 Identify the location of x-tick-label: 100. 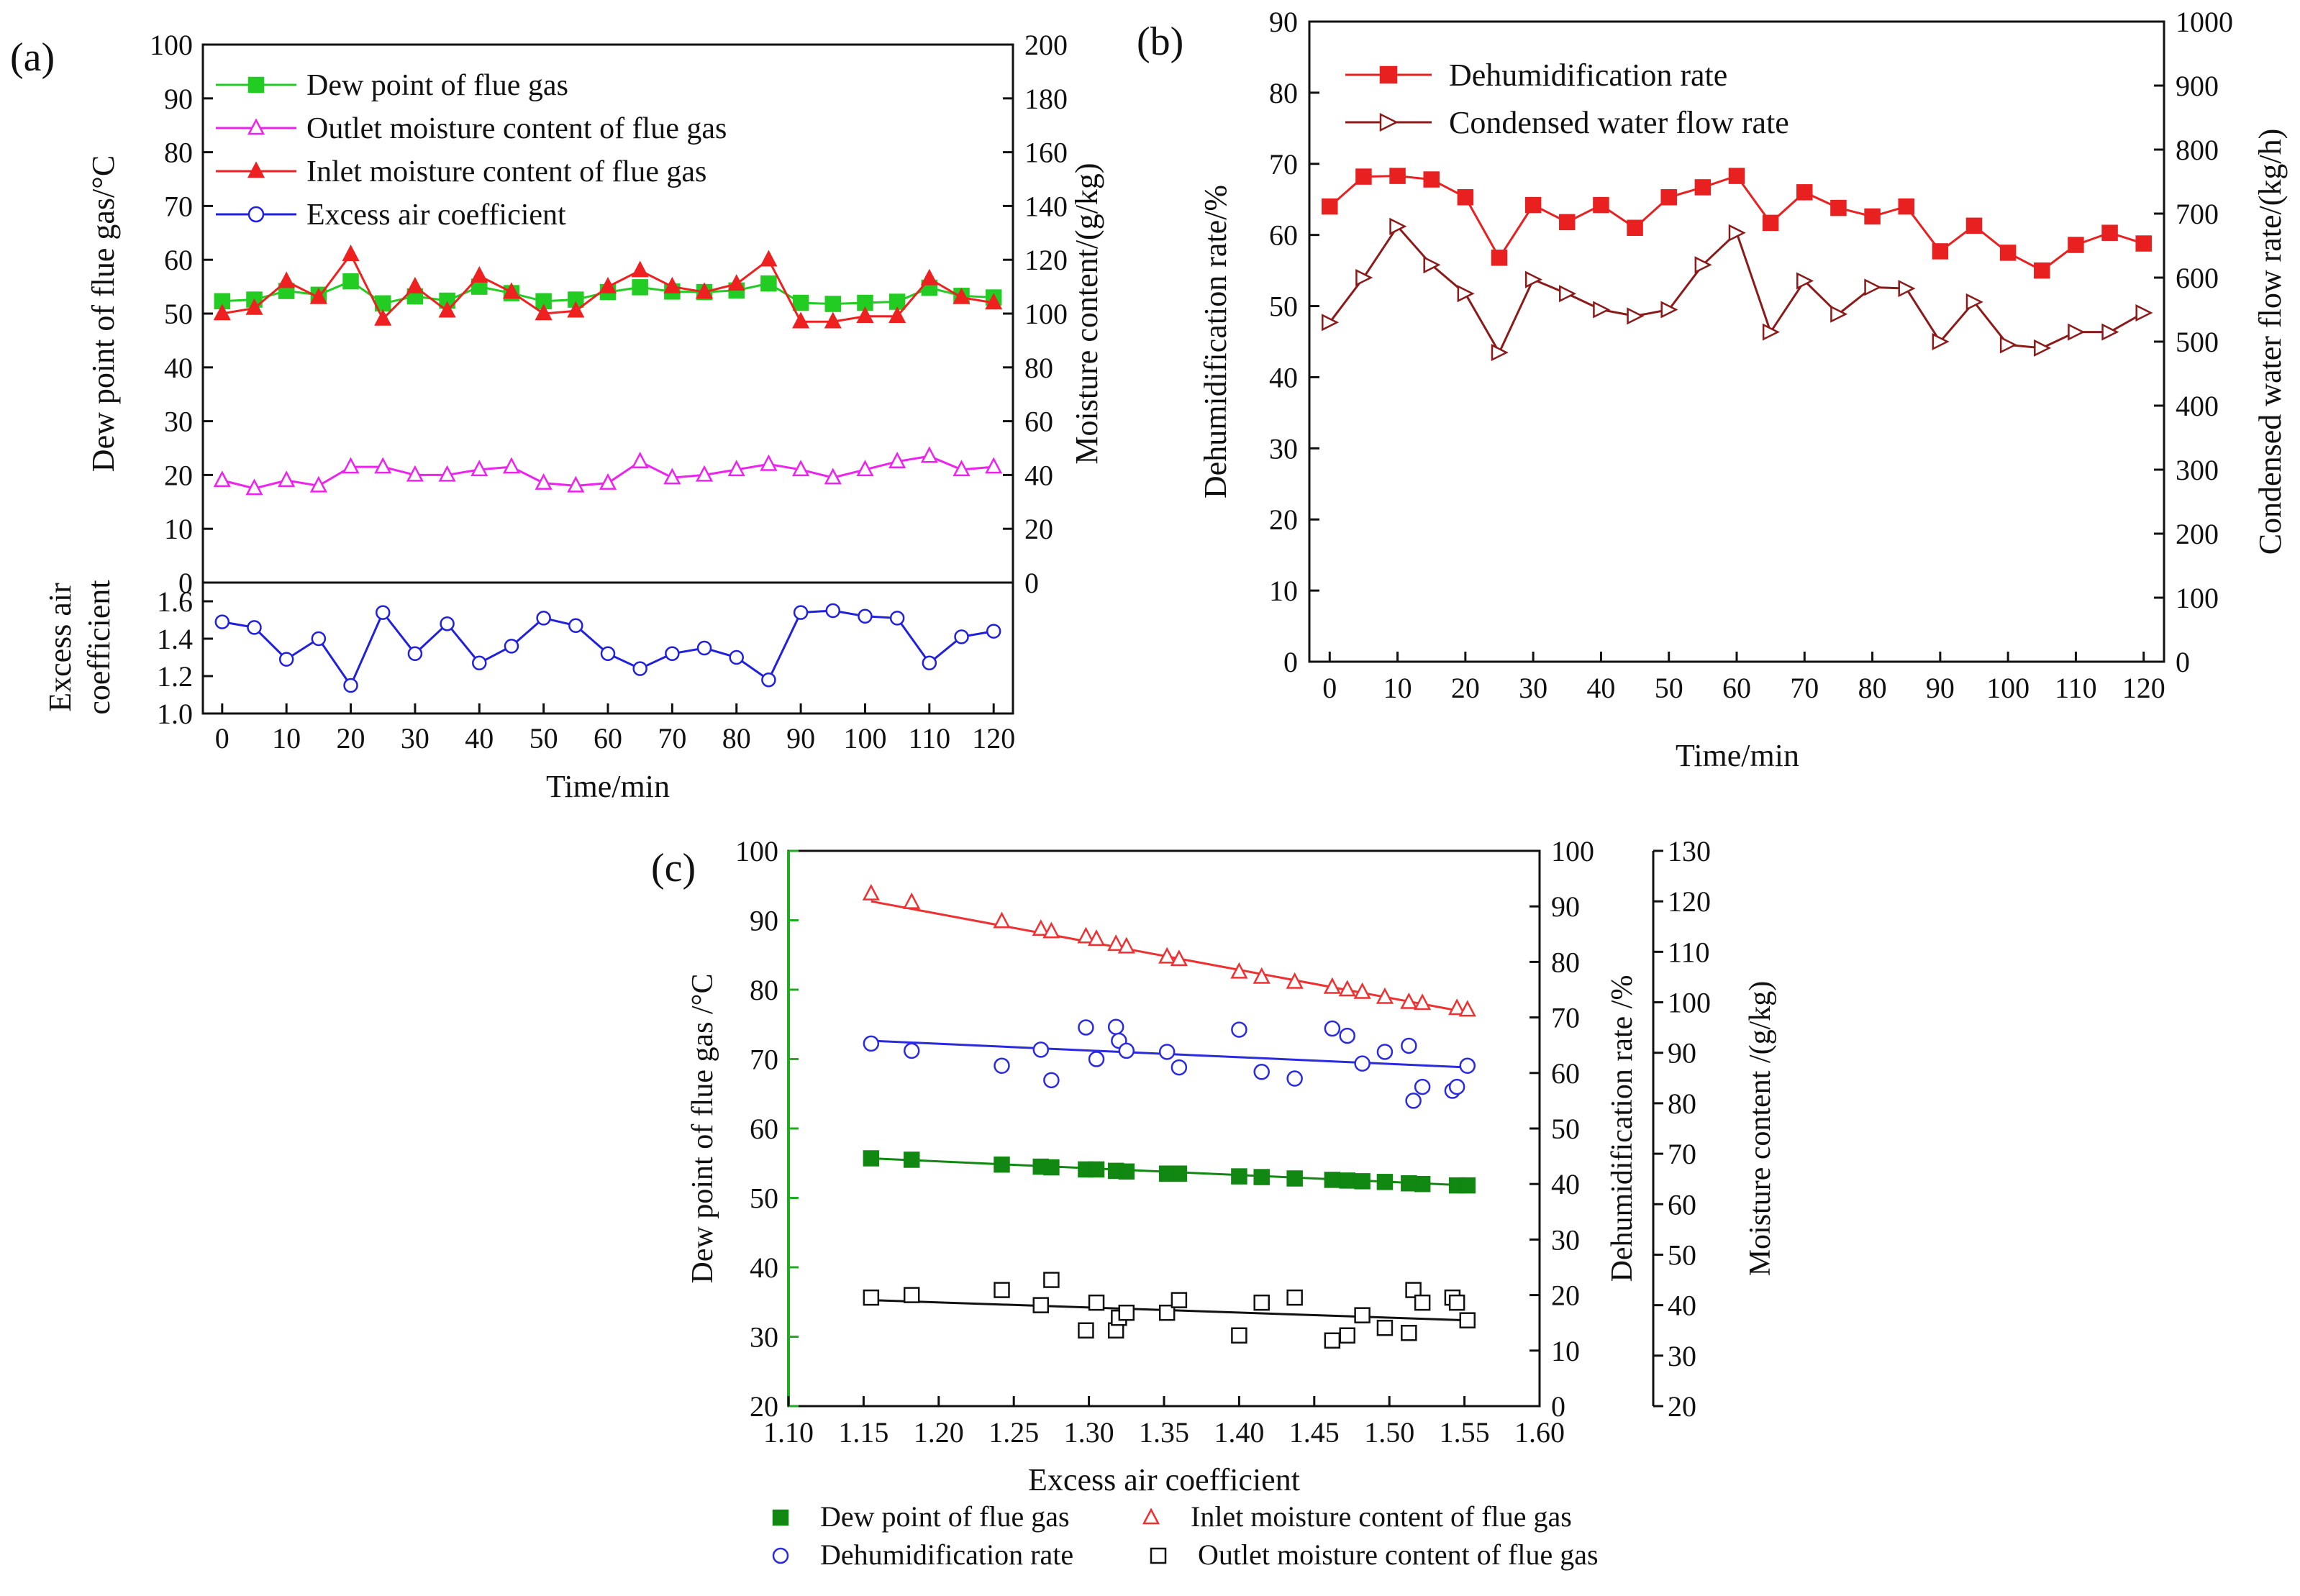
(2007, 688).